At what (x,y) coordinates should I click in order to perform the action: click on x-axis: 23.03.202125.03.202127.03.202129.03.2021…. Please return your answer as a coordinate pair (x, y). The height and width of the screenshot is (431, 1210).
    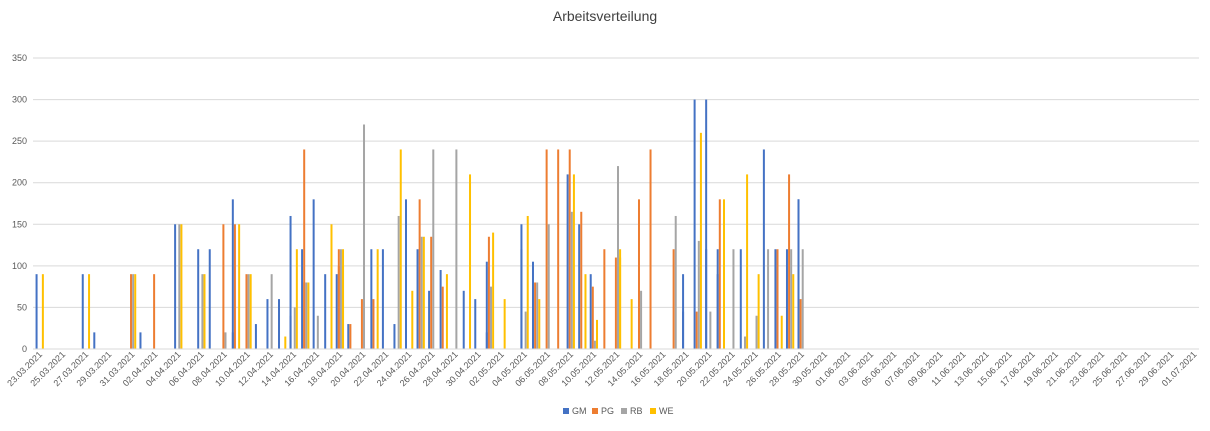
    Looking at the image, I should click on (602, 368).